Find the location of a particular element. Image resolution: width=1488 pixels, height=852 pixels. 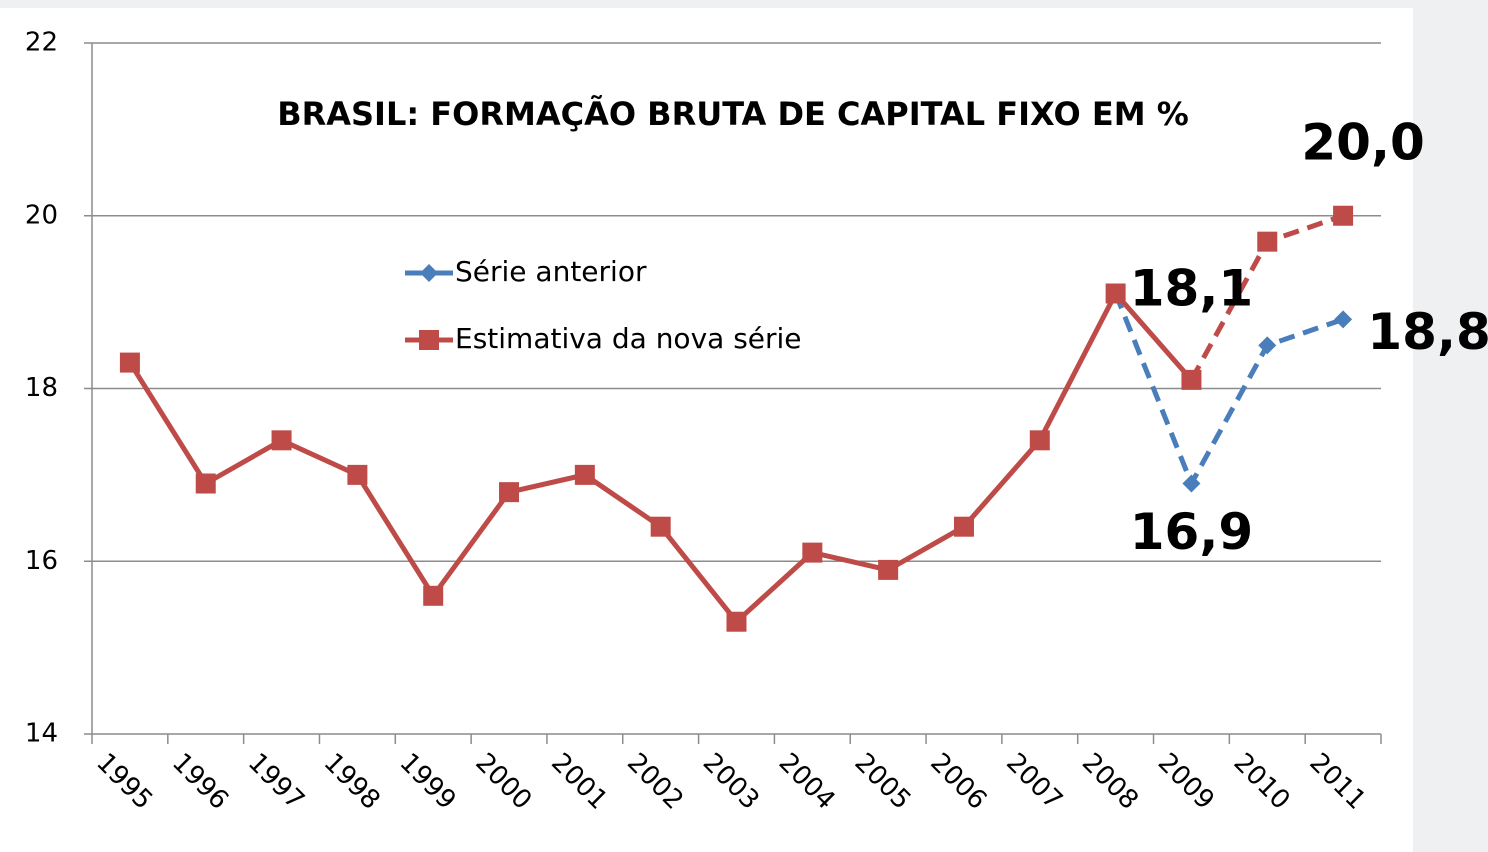

y-tick-label: 14 is located at coordinates (41, 734).